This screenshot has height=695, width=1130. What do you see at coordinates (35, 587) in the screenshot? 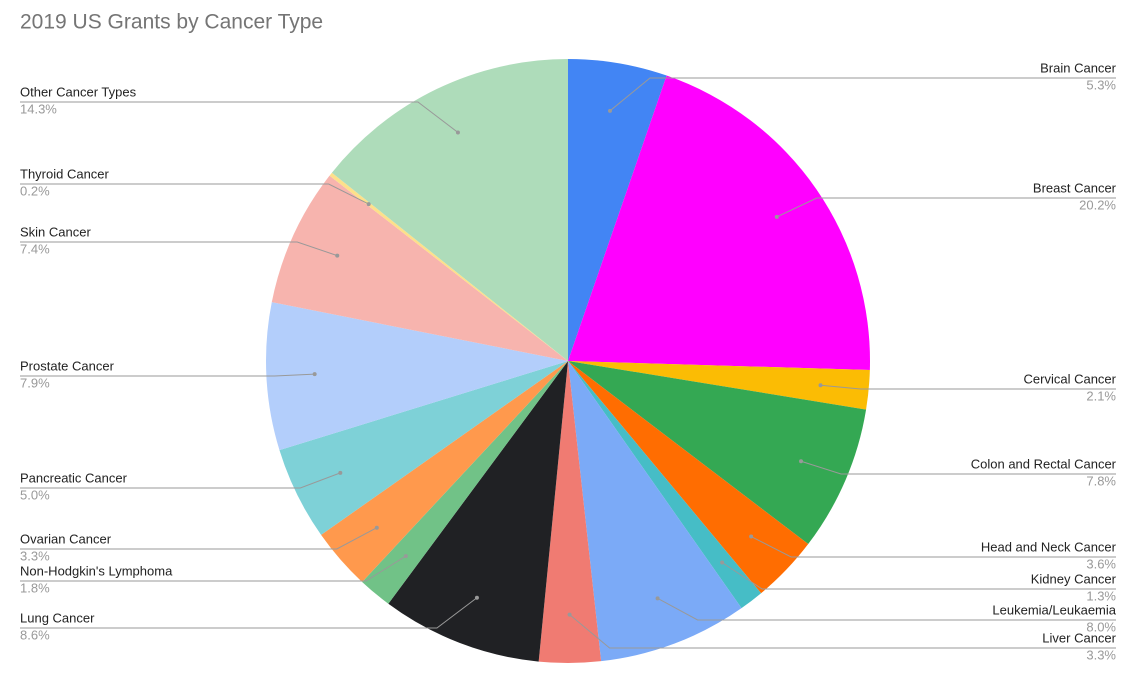
I see `slice-value-label: 1.8%` at bounding box center [35, 587].